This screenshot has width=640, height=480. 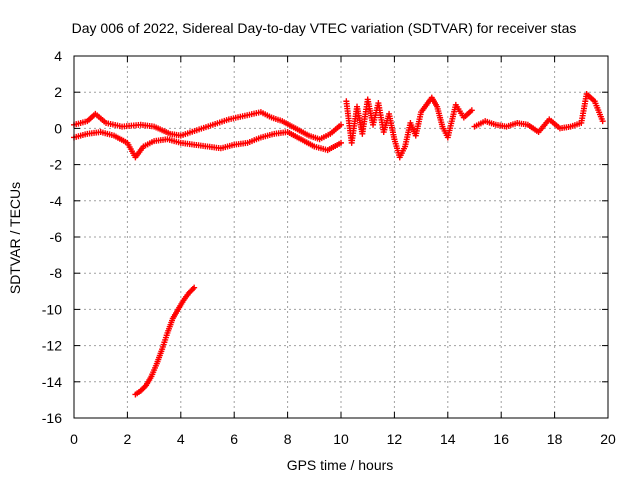 What do you see at coordinates (501, 439) in the screenshot?
I see `x-tick-label: 16` at bounding box center [501, 439].